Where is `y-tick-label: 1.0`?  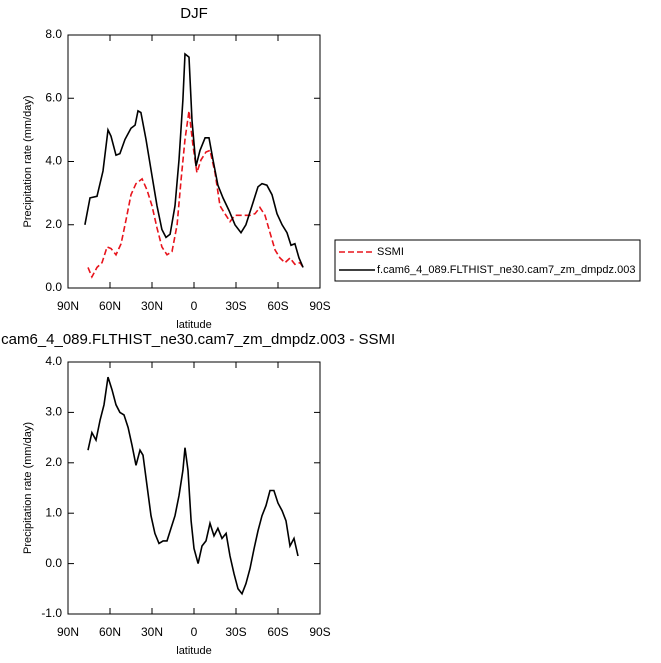 y-tick-label: 1.0 is located at coordinates (53, 512).